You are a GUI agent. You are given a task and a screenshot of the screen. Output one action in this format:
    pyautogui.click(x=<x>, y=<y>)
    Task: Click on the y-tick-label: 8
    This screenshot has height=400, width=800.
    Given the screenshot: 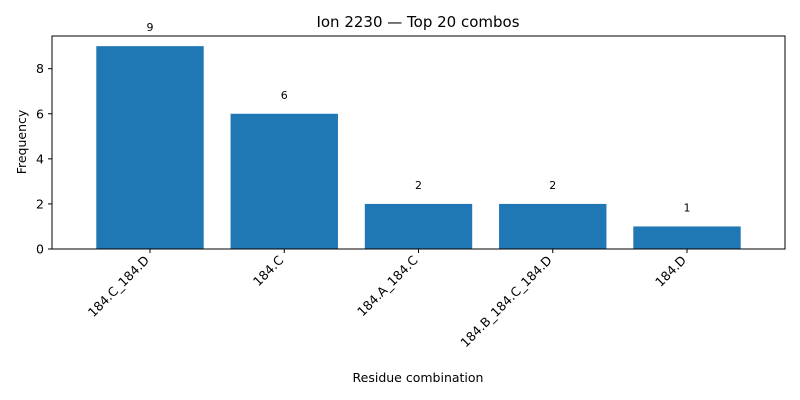 What is the action you would take?
    pyautogui.click(x=40, y=68)
    